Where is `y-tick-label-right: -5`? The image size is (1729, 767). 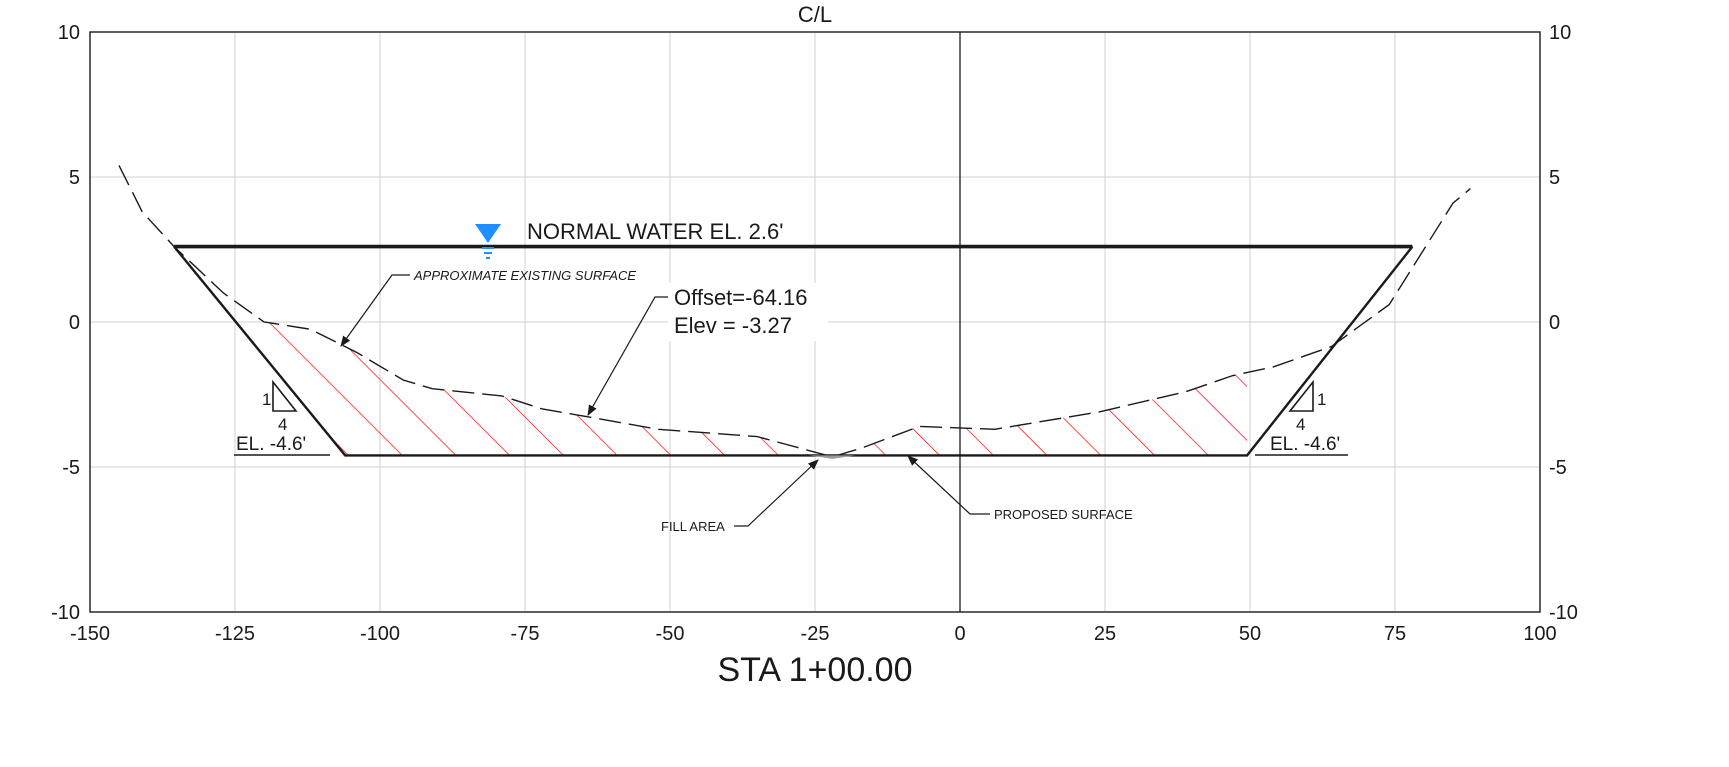 y-tick-label-right: -5 is located at coordinates (1558, 468).